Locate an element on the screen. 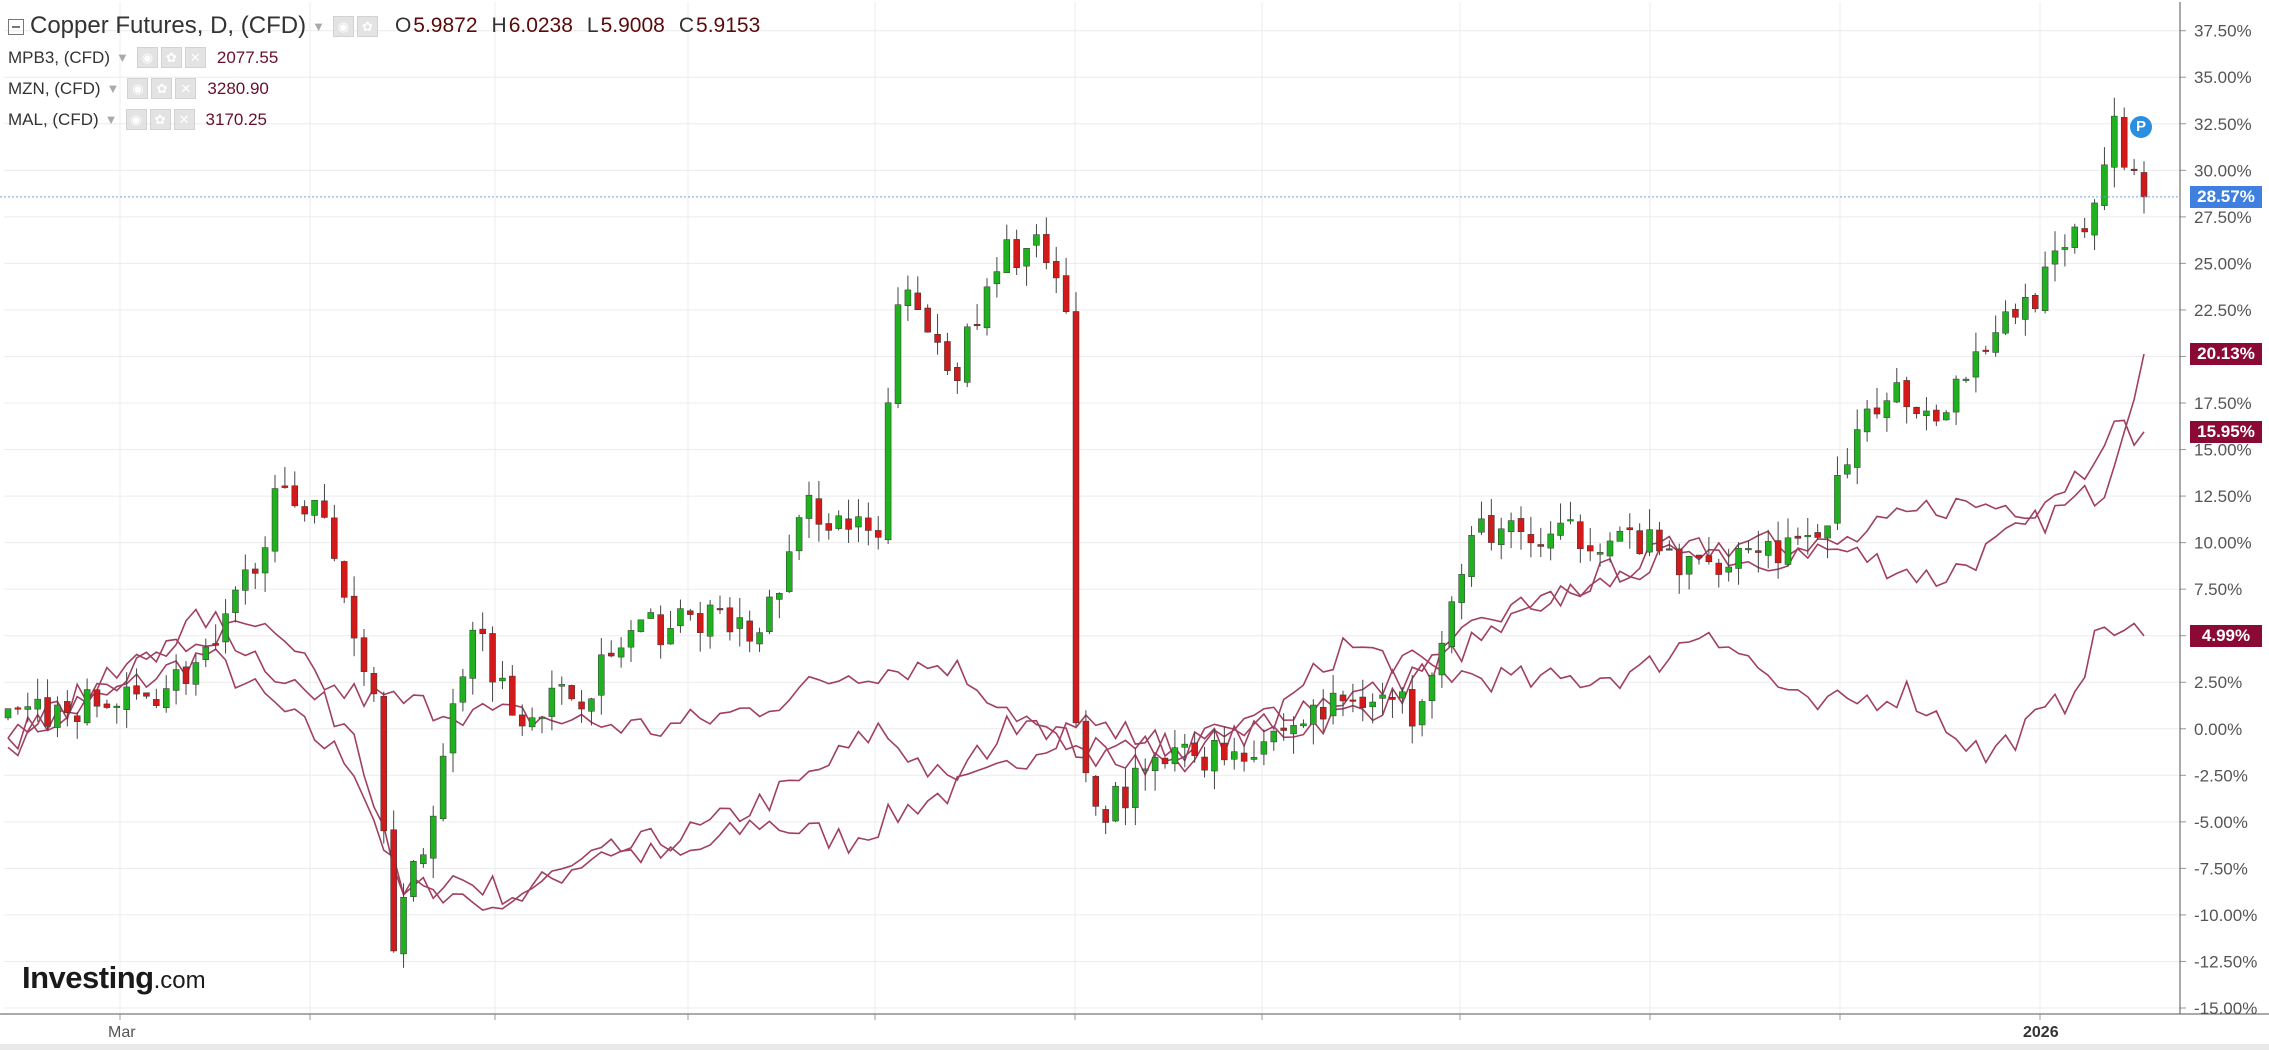 The height and width of the screenshot is (1050, 2269). indicator-legend-mzn: MZN, (CFD) ▼ ◉ ✿ ✕ 3280.90 is located at coordinates (138, 88).